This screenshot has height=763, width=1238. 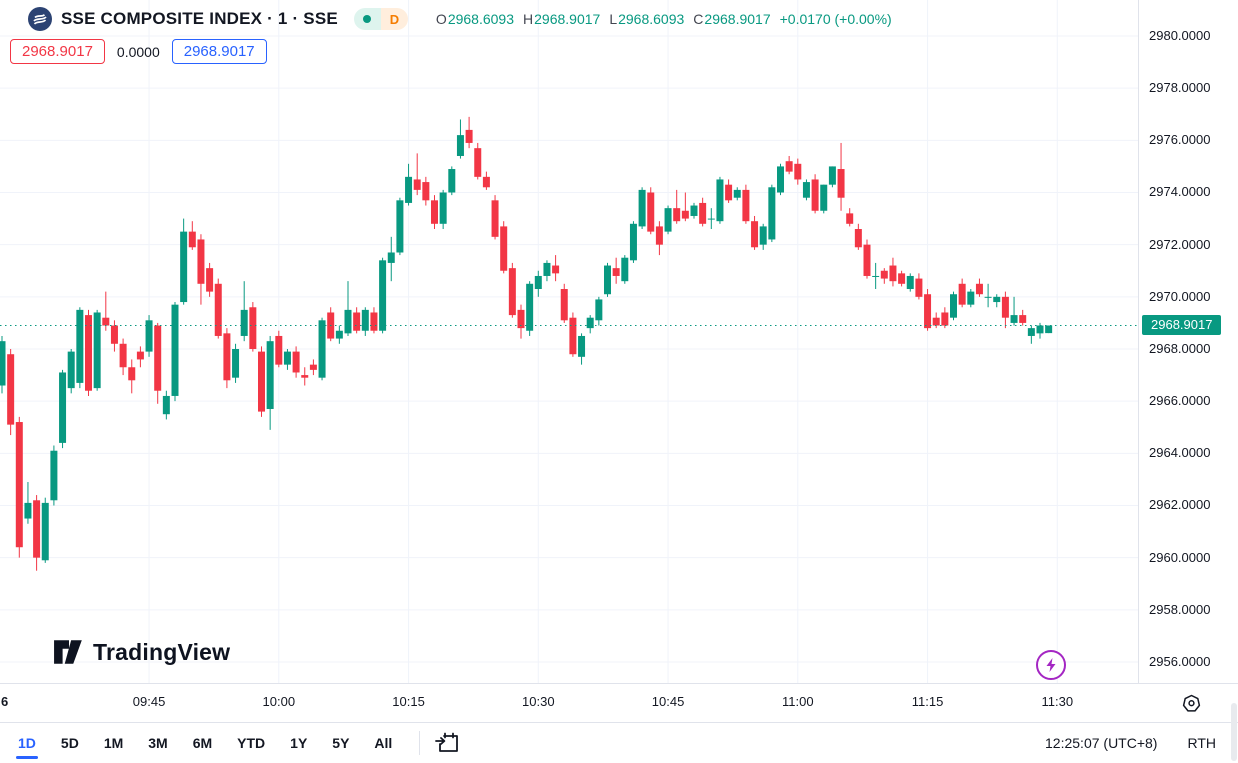 What do you see at coordinates (40, 19) in the screenshot?
I see `sse-symbol-logo-icon` at bounding box center [40, 19].